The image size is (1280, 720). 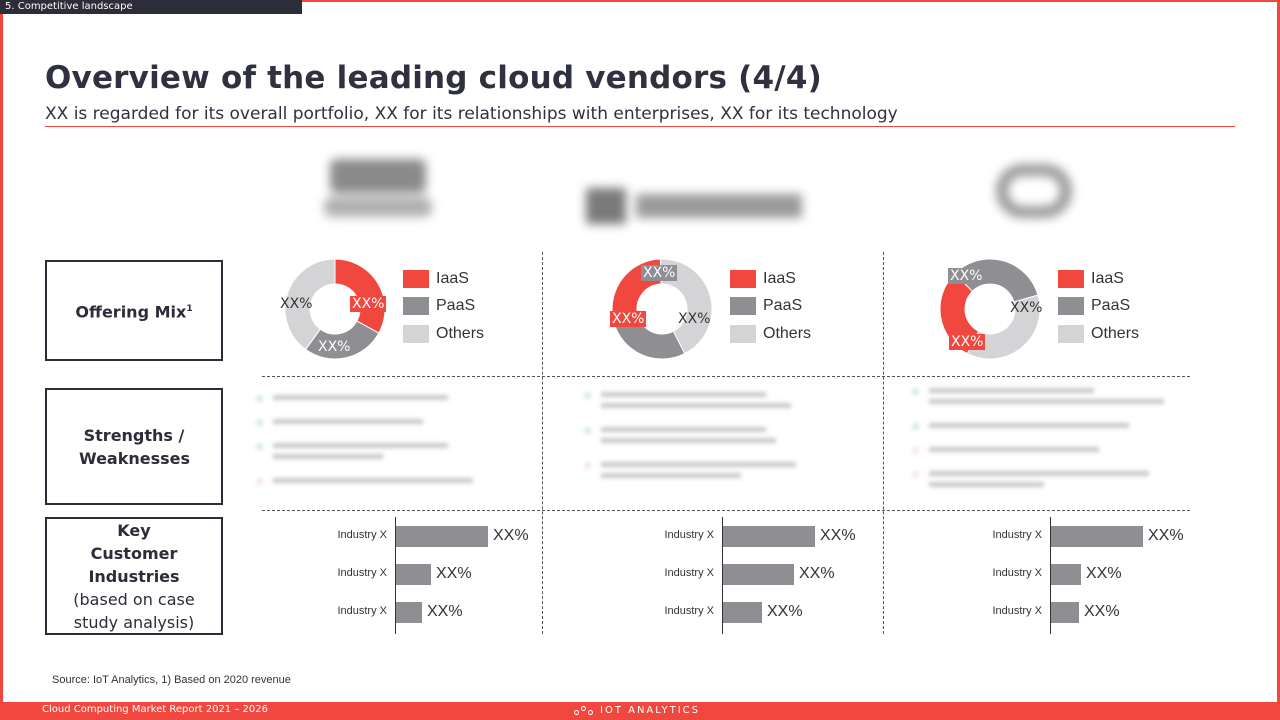 I want to click on vendor-3-strengths-redacted, so click(x=1042, y=443).